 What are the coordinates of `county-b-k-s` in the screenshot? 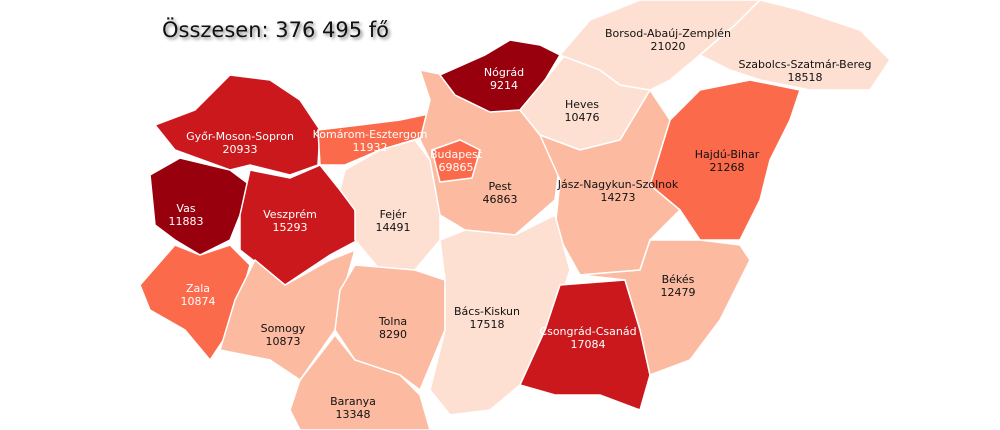 It's located at (665, 308).